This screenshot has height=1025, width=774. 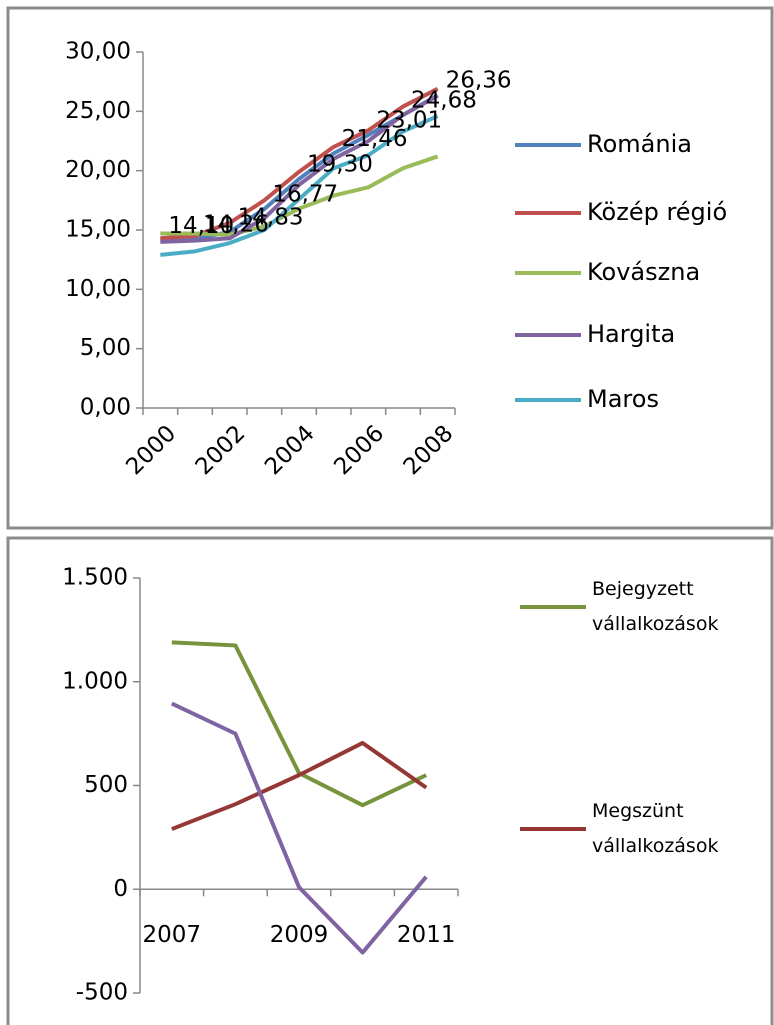 I want to click on legend-label: Bejegyzett vállalkozások, so click(x=655, y=606).